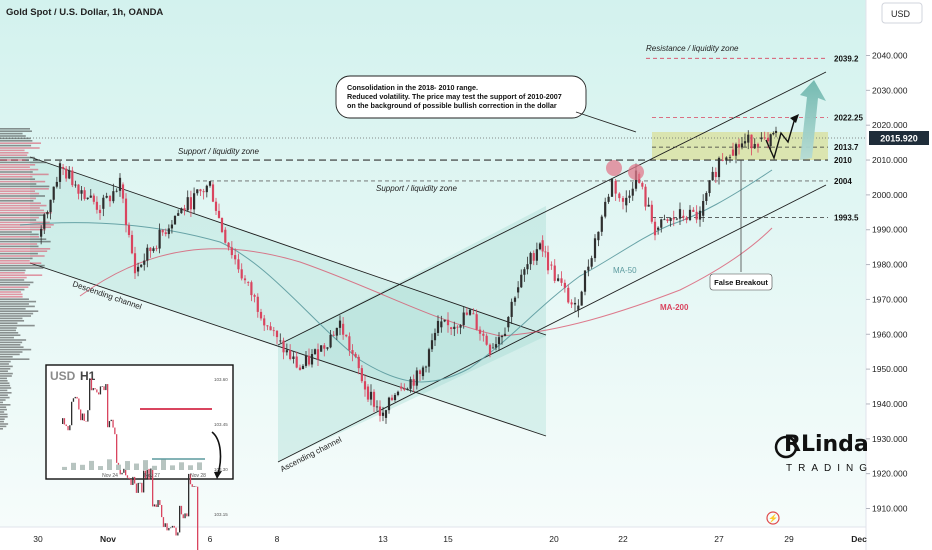  I want to click on inset-x-tick: Nov 28, so click(198, 476).